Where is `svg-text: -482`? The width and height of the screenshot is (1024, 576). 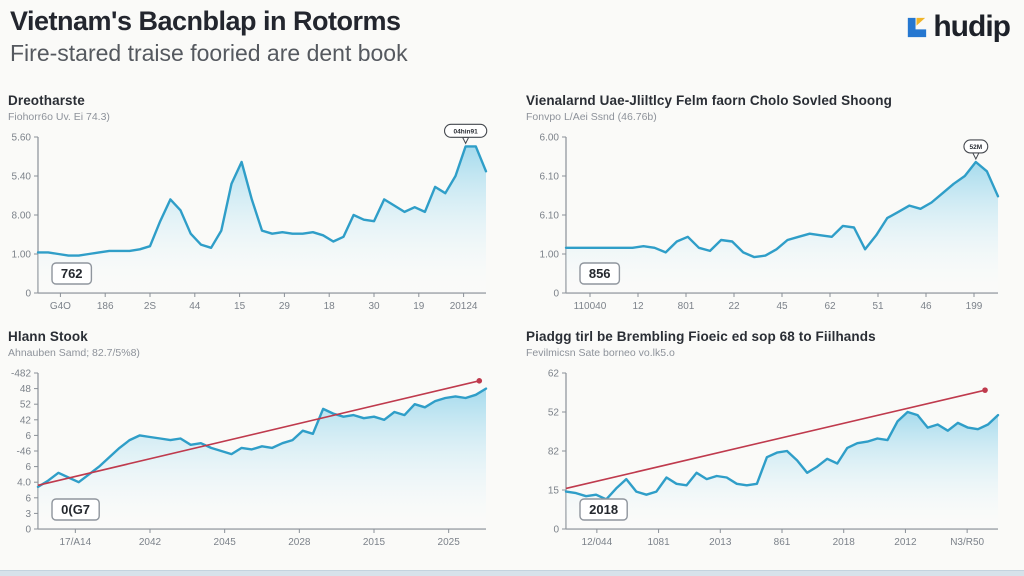
svg-text: -482 is located at coordinates (21, 374).